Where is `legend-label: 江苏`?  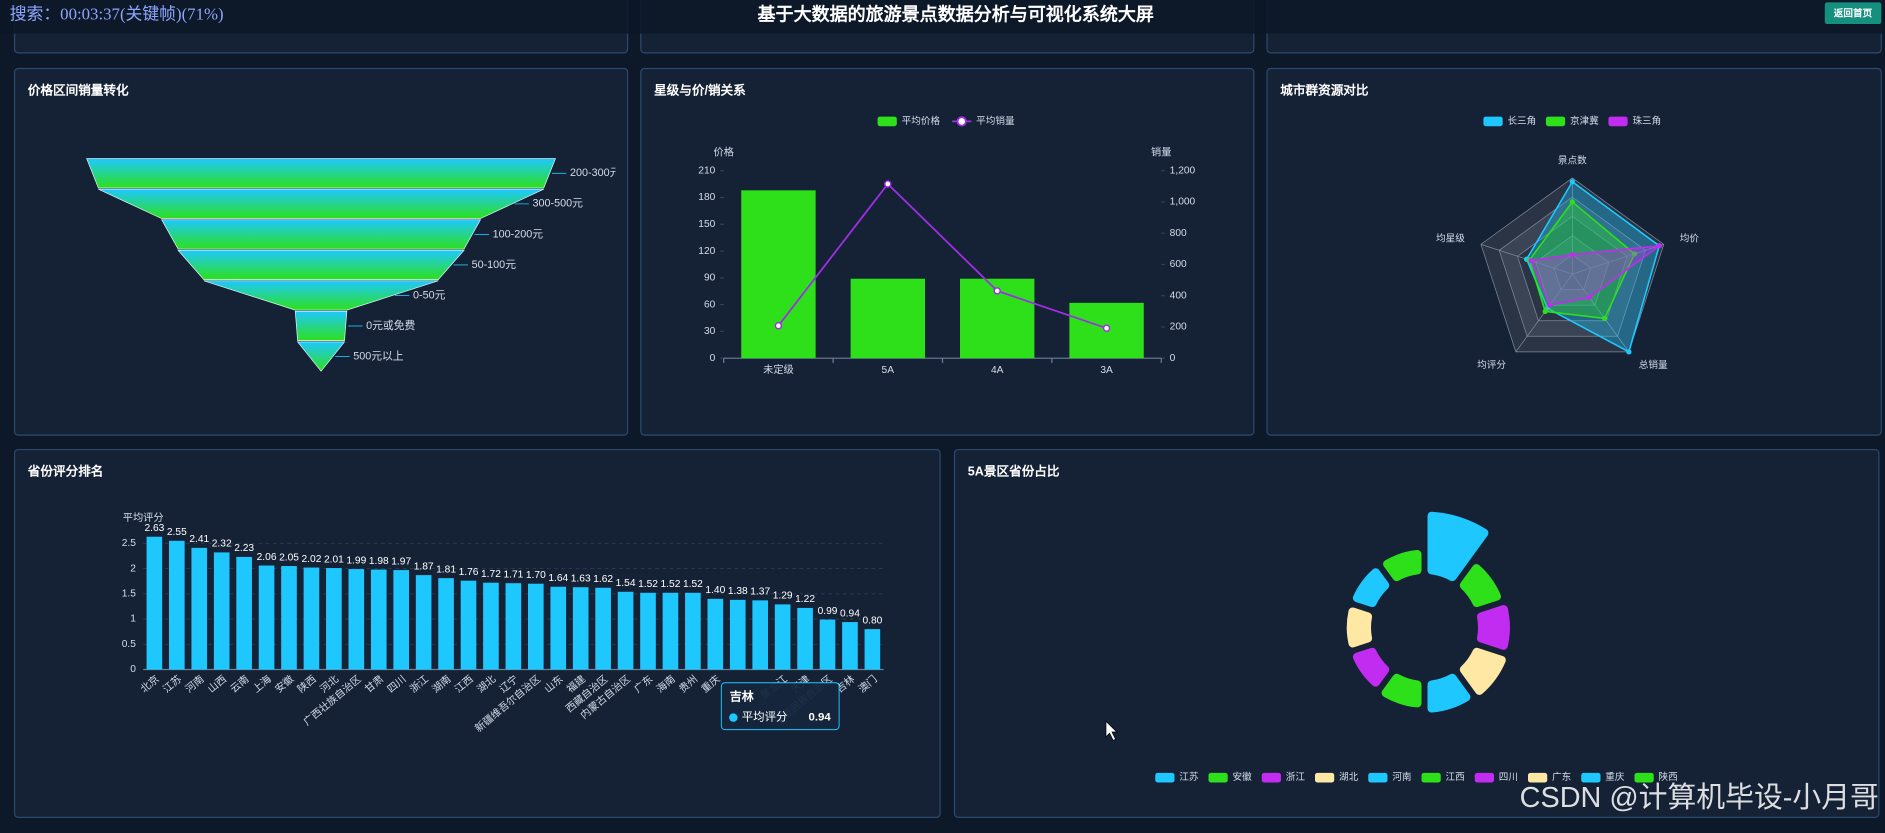
legend-label: 江苏 is located at coordinates (1189, 777).